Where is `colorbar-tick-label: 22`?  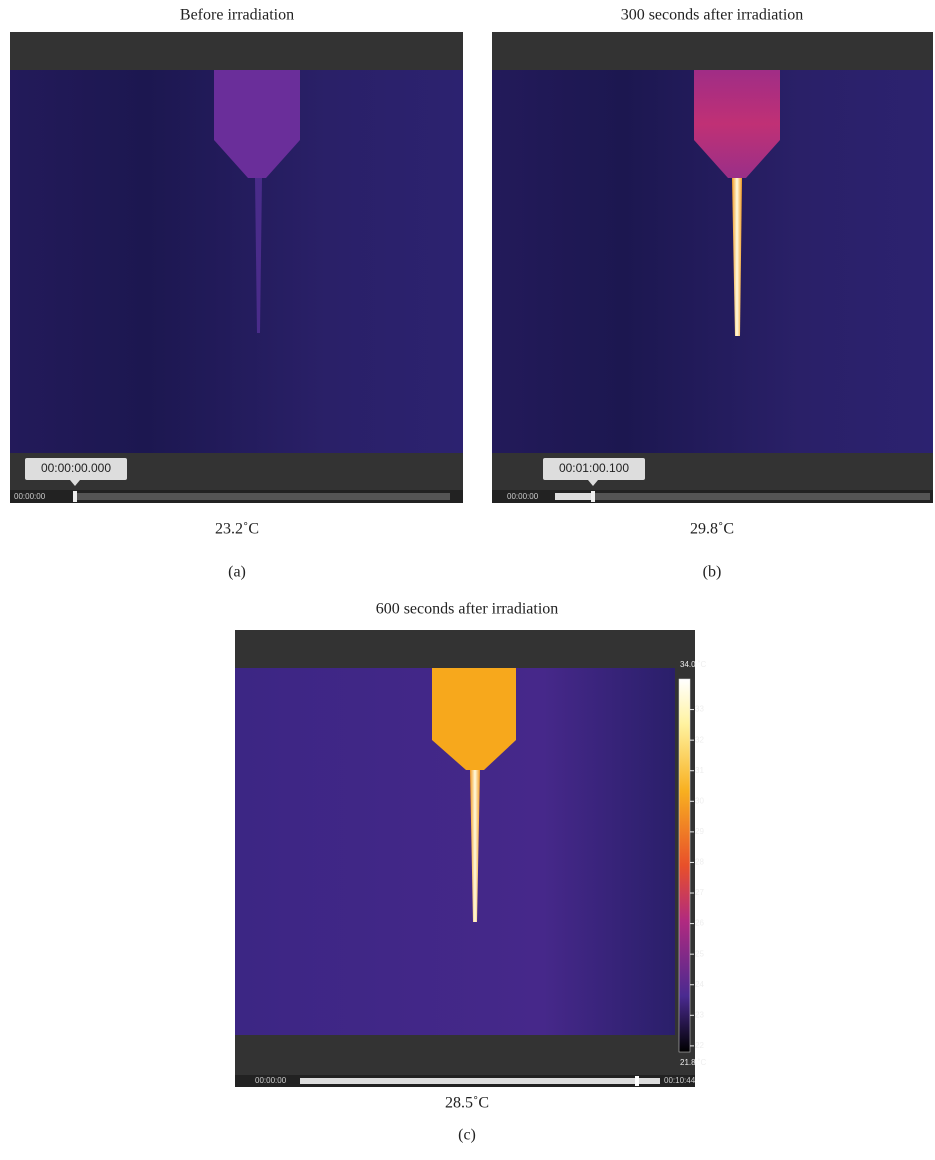 colorbar-tick-label: 22 is located at coordinates (699, 1045).